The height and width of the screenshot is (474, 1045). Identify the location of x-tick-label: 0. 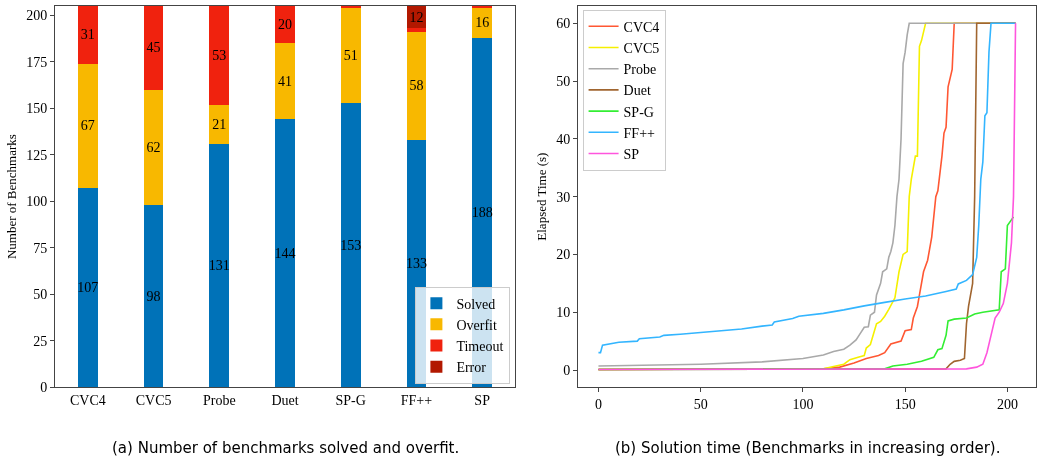
(598, 405).